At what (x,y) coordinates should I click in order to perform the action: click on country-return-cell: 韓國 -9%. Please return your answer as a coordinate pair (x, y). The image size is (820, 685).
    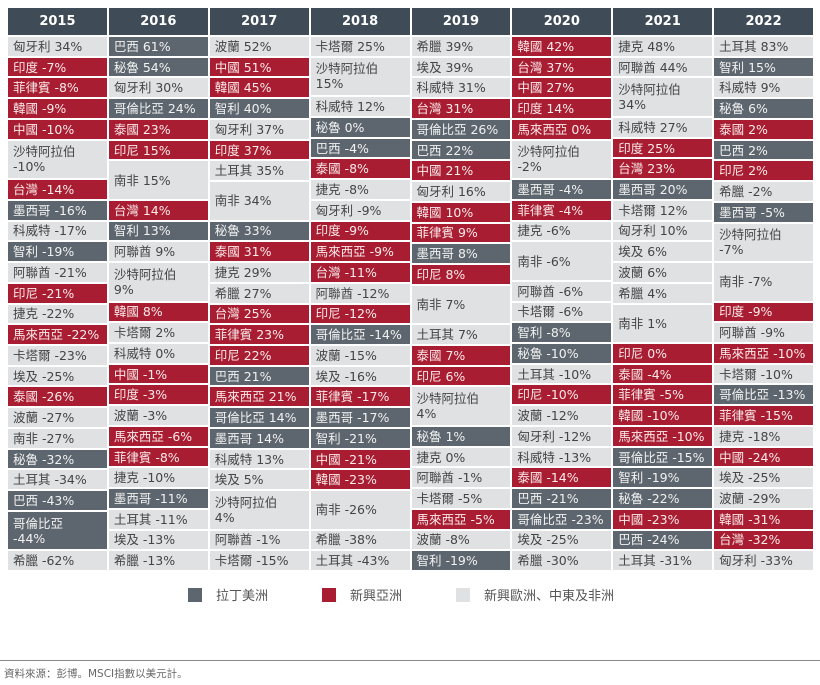
    Looking at the image, I should click on (57, 109).